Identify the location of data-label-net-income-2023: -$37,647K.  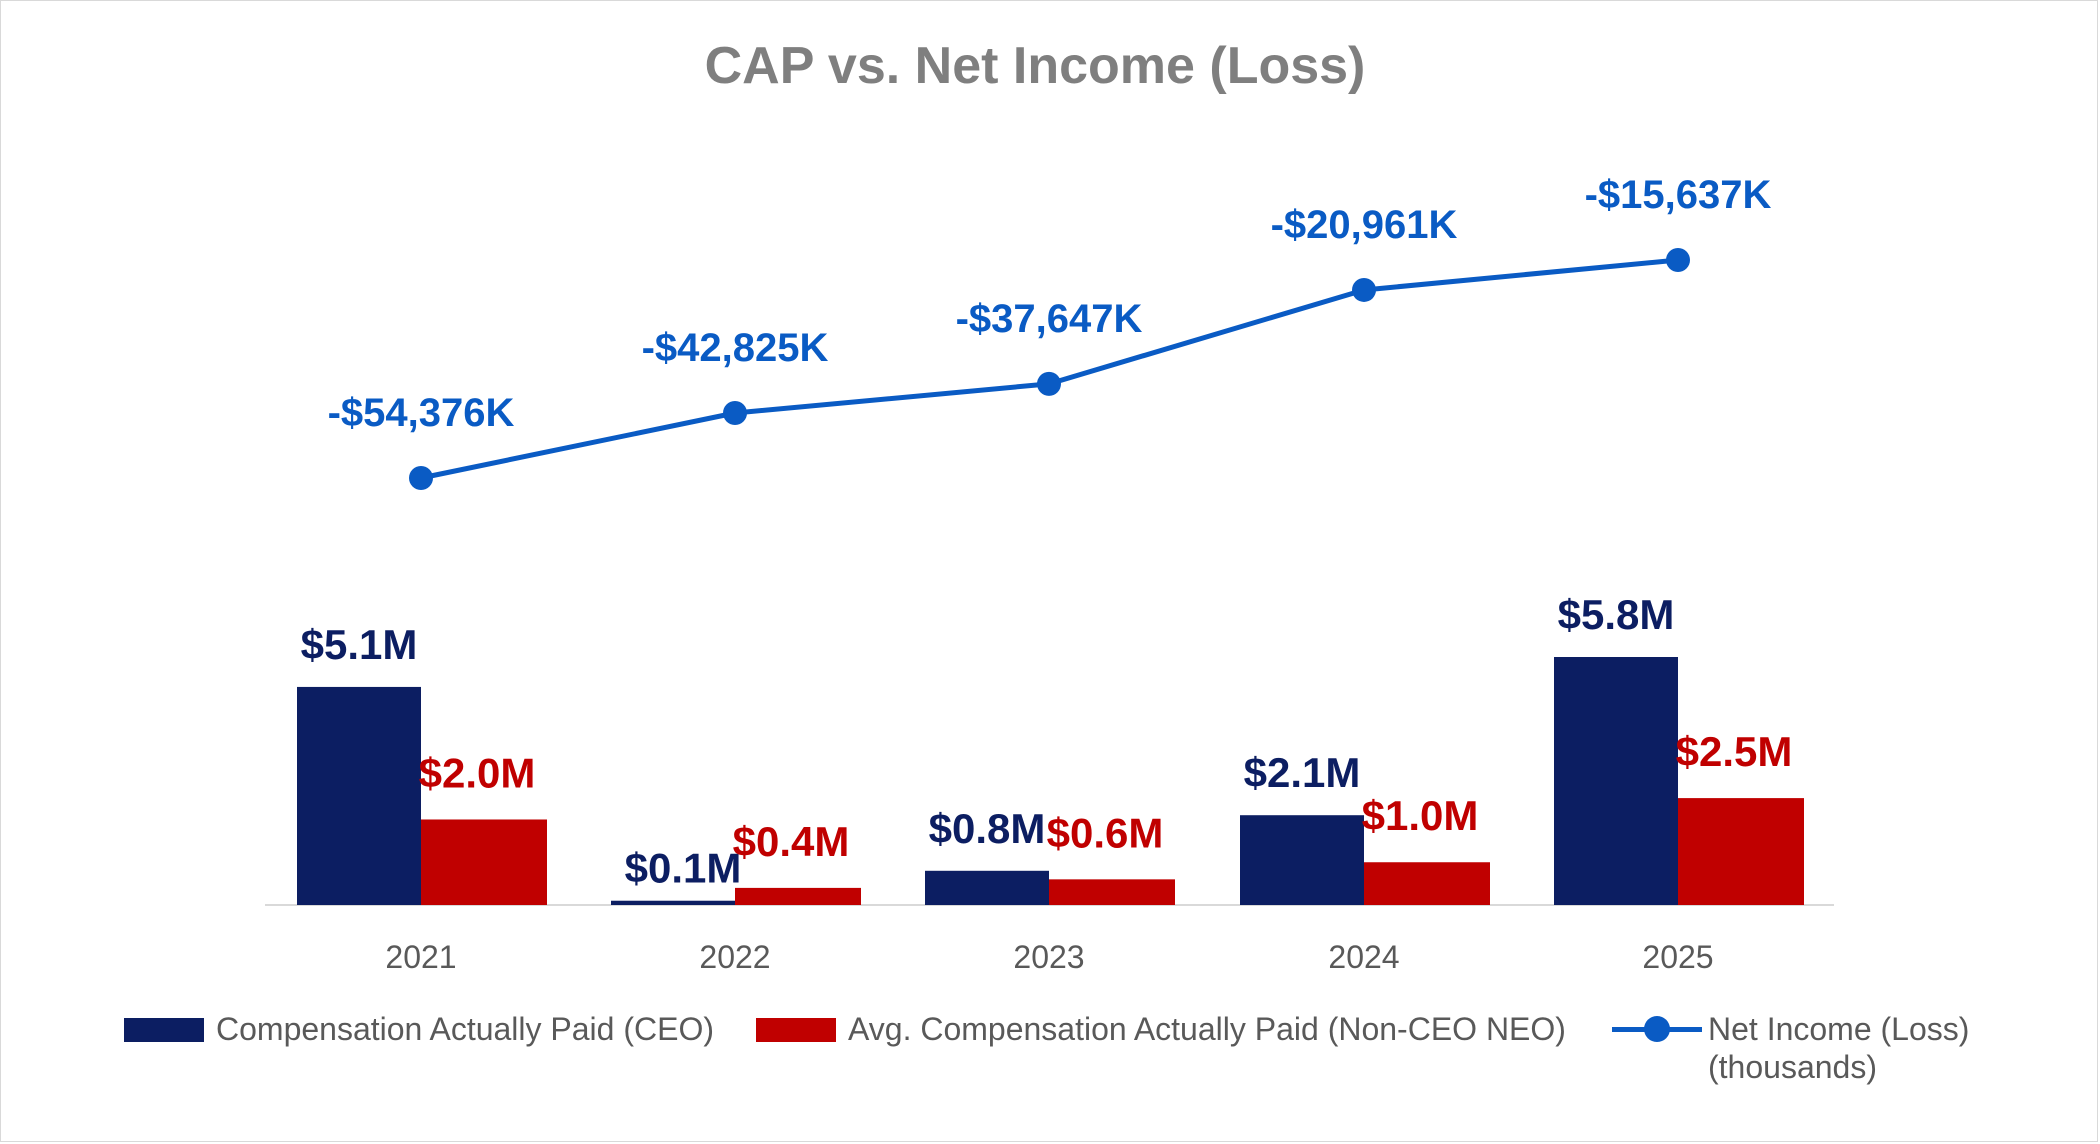
(1049, 319).